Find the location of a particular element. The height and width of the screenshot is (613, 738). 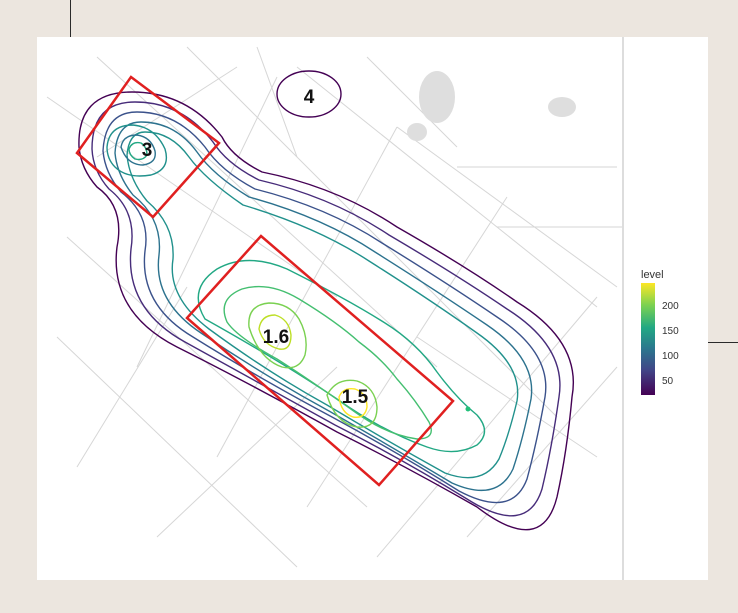

zone-label-1-6: 1.6 is located at coordinates (276, 337).